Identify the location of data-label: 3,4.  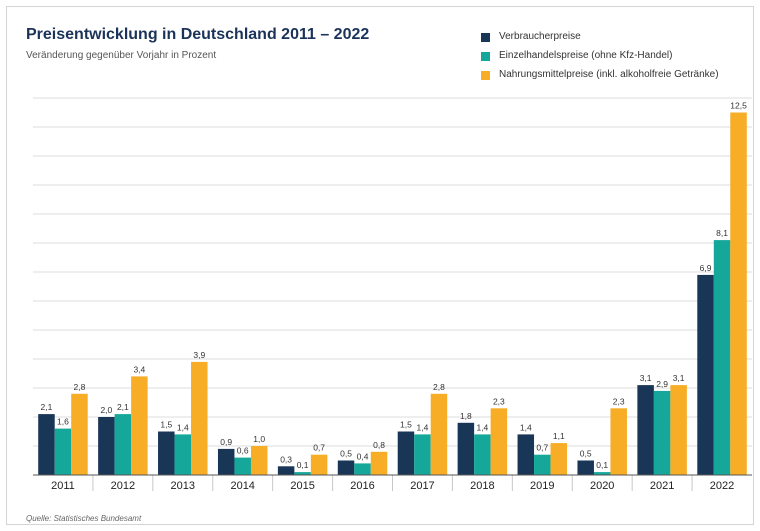
(139, 369).